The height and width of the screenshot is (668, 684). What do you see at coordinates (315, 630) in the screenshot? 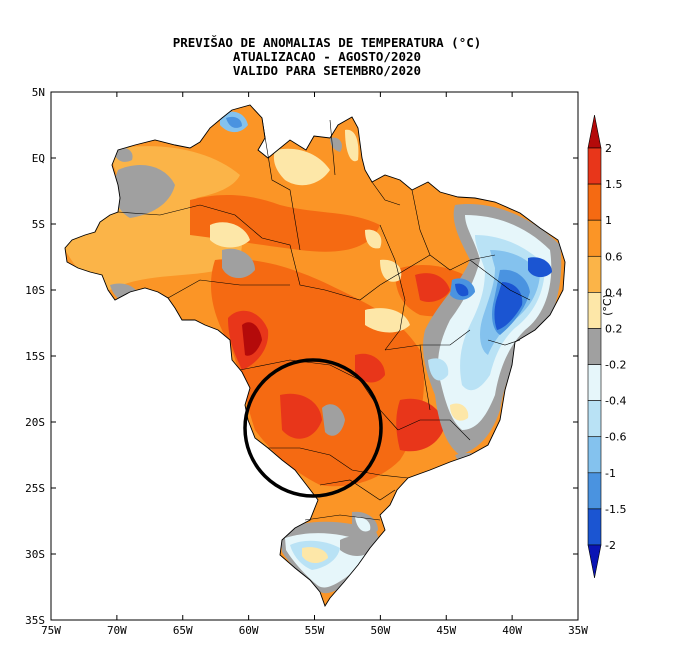
I see `lon-tick-label: 55W` at bounding box center [315, 630].